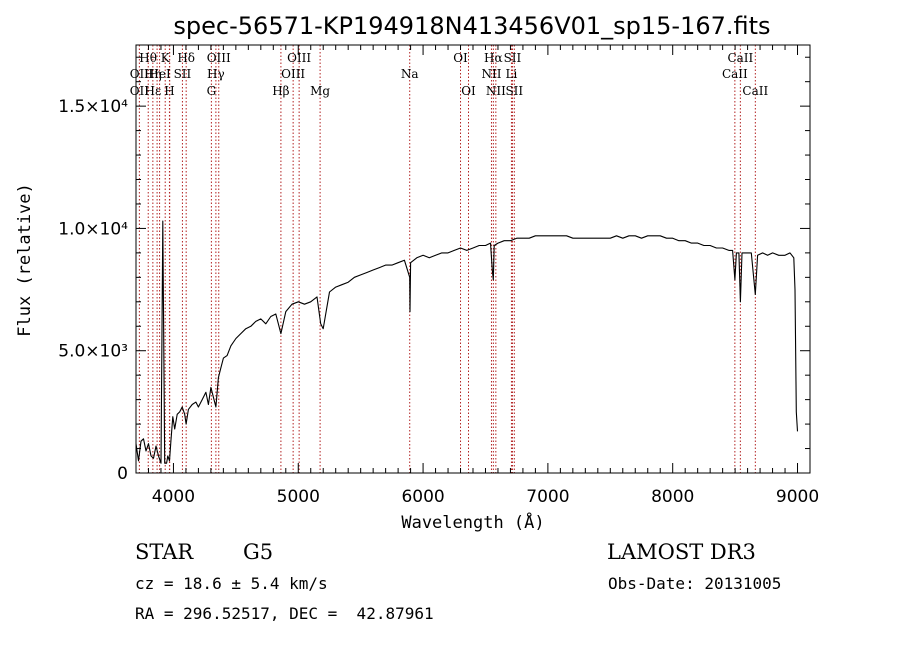 This screenshot has height=649, width=900. I want to click on spectral-subclass: G5, so click(258, 552).